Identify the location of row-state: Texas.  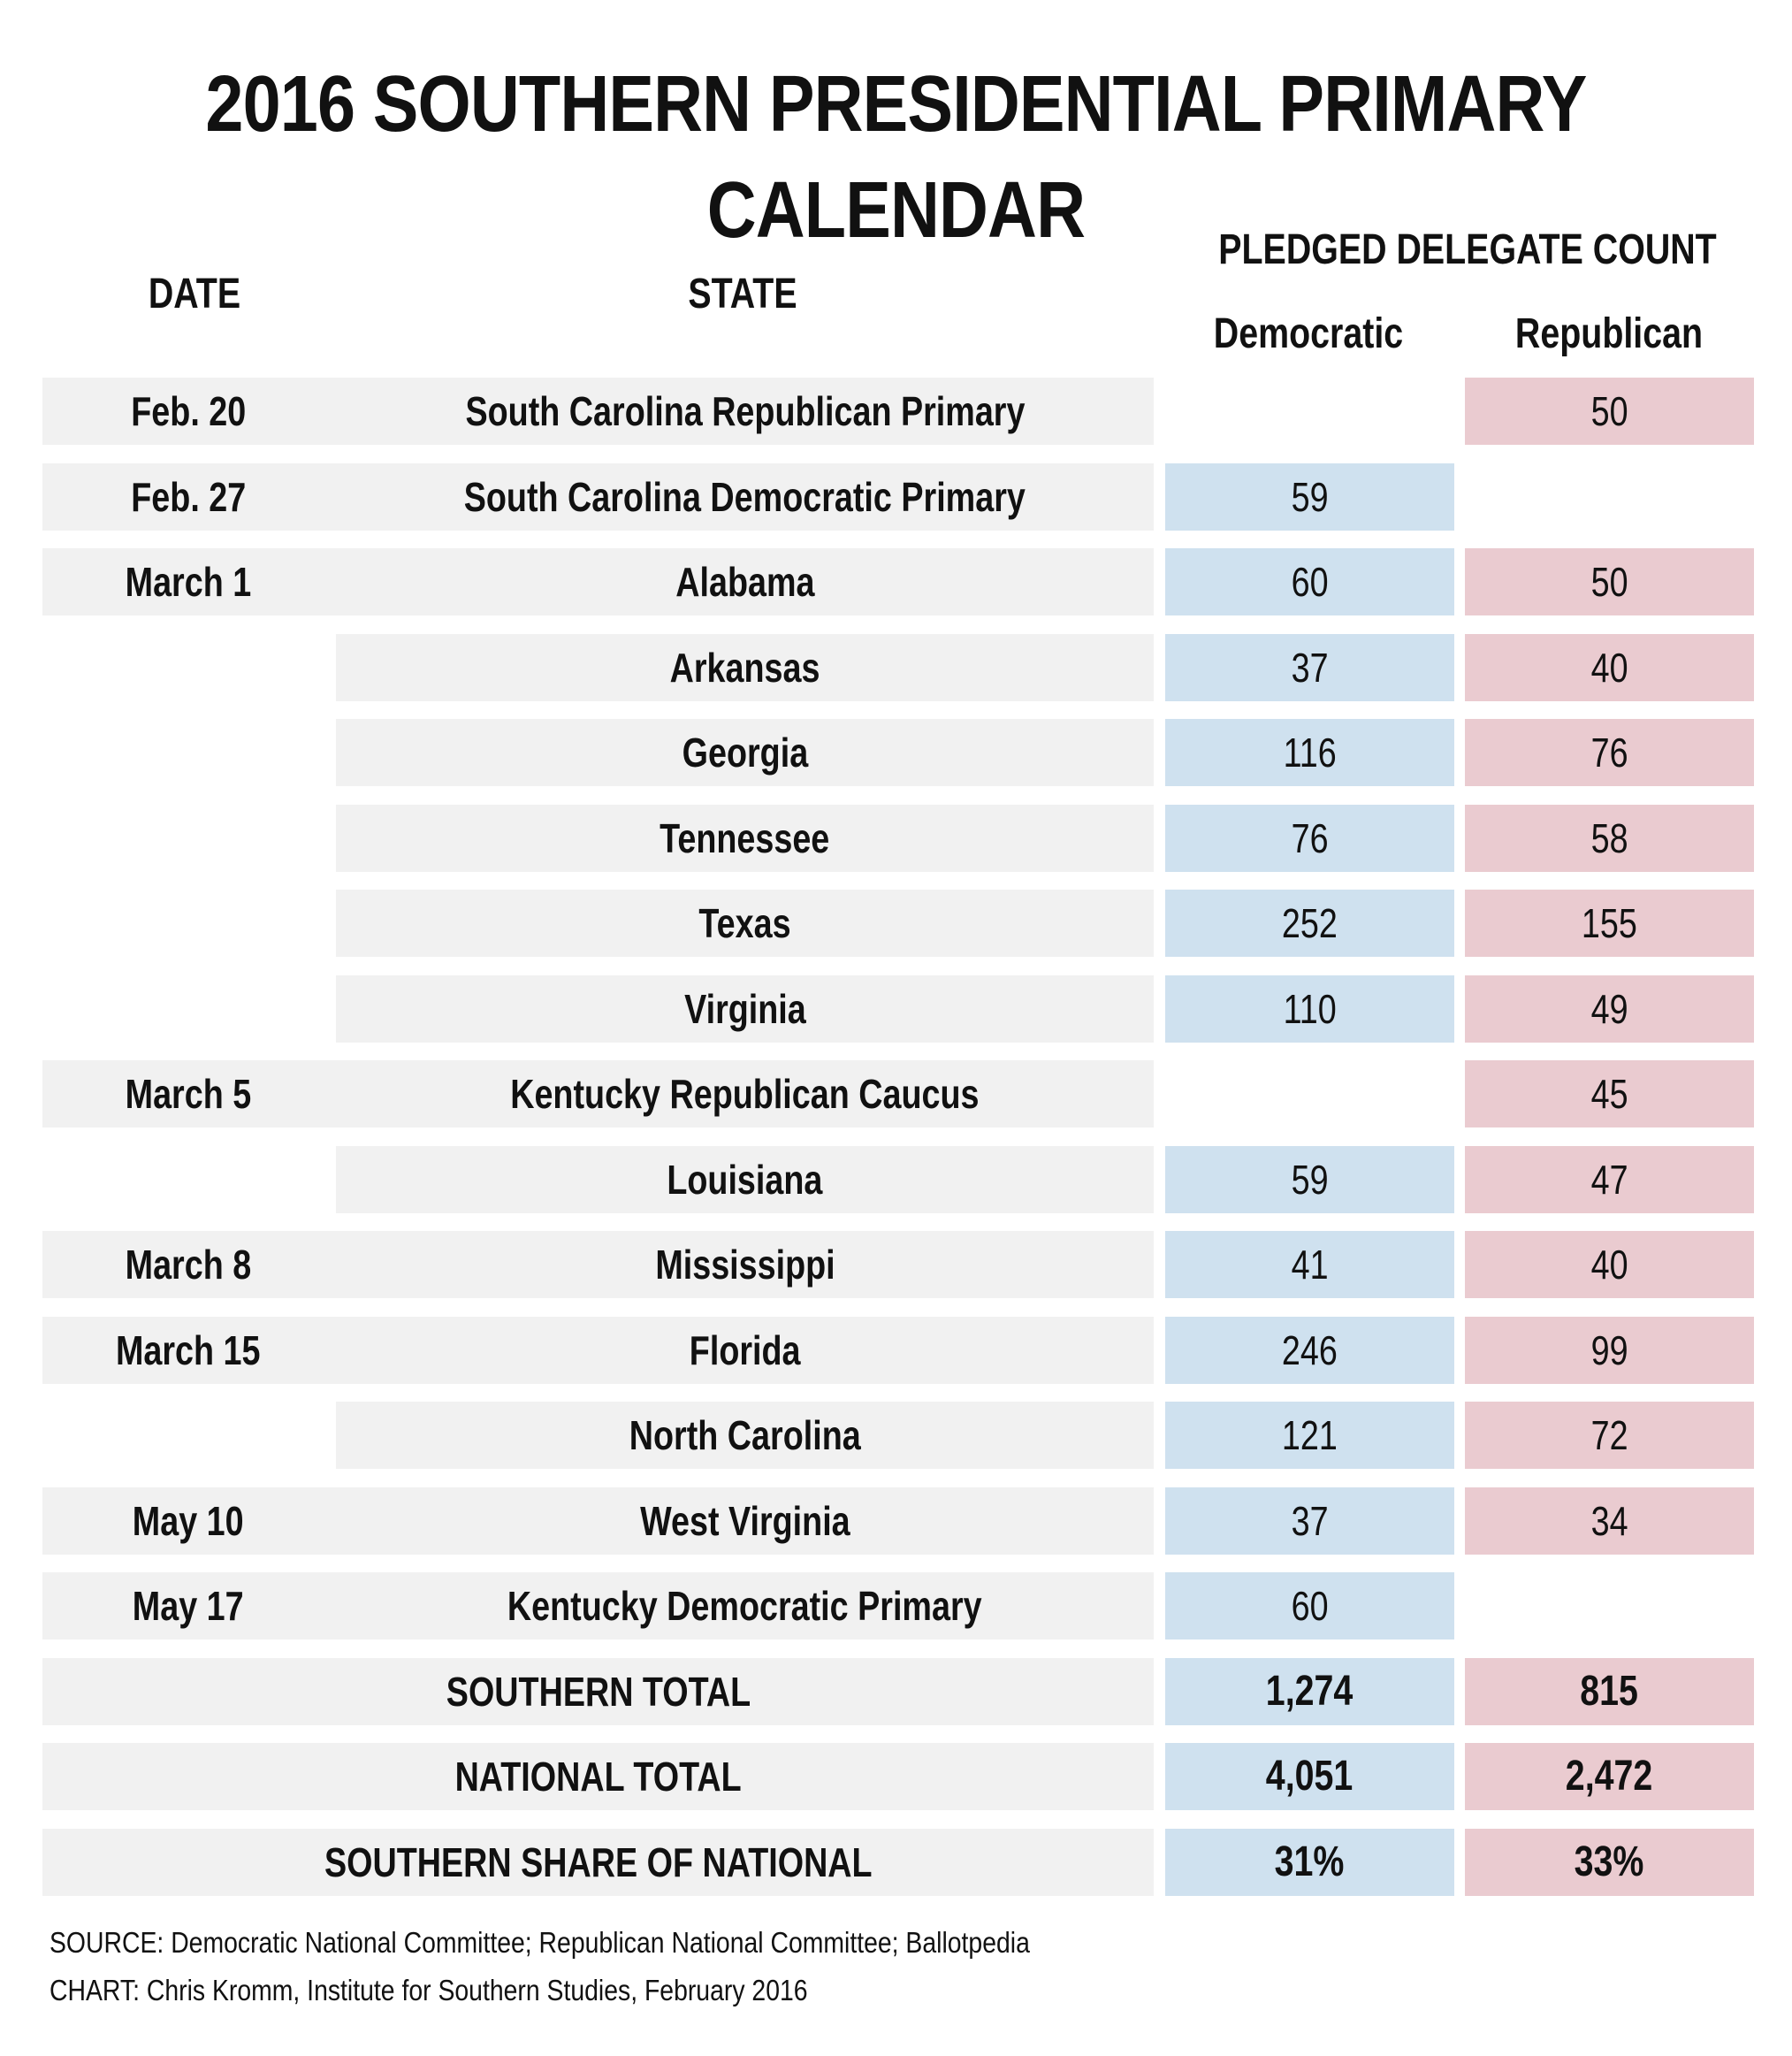
(745, 923).